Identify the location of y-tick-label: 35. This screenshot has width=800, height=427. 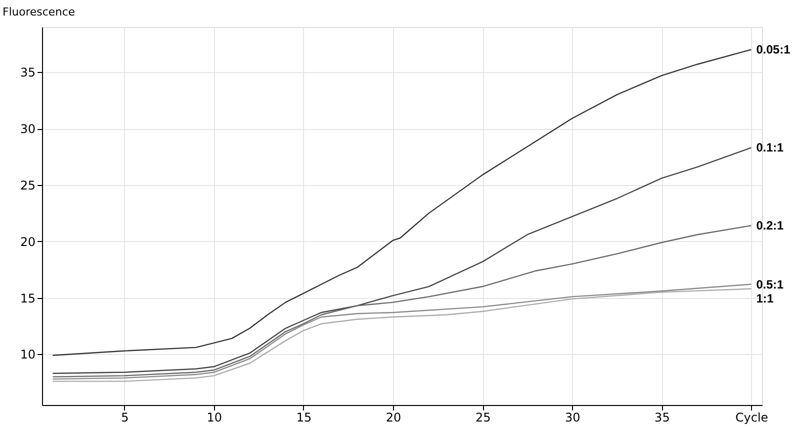
(28, 73).